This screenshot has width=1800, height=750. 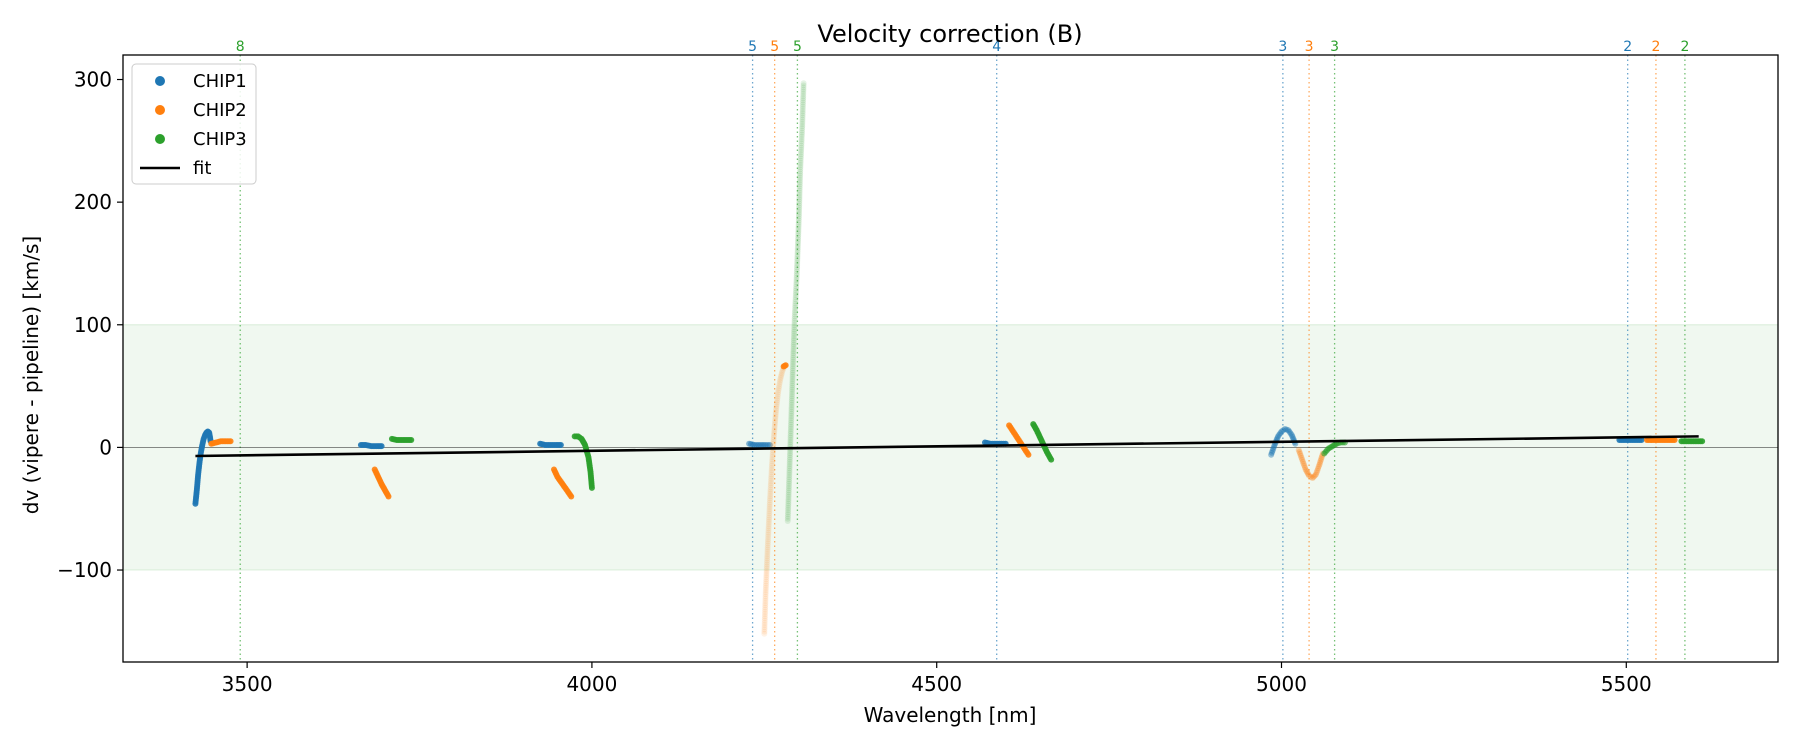 What do you see at coordinates (202, 168) in the screenshot?
I see `legend-label: fit` at bounding box center [202, 168].